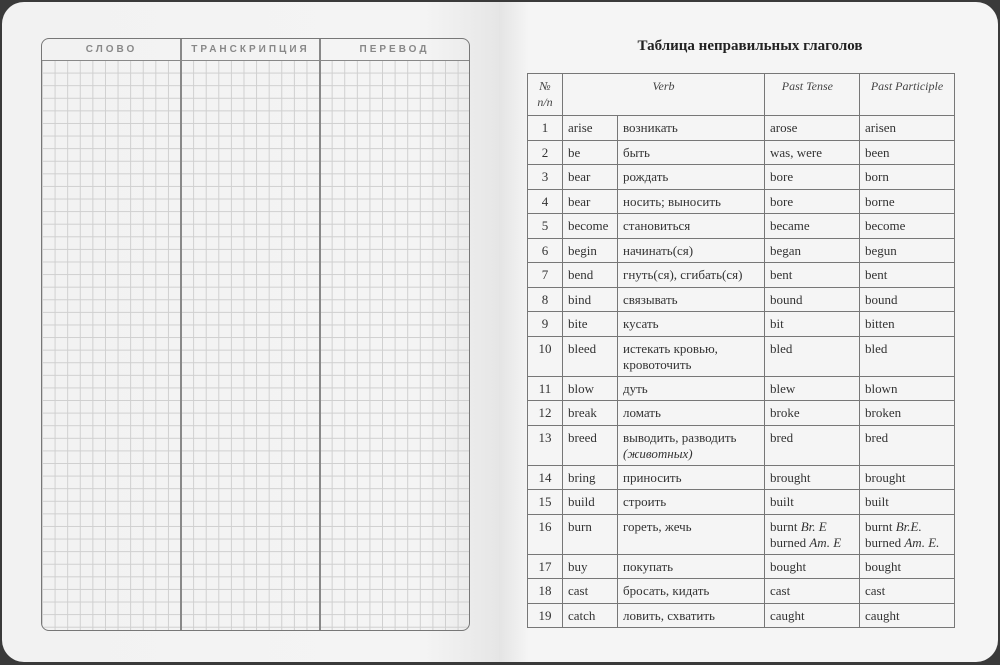 The image size is (1000, 665). I want to click on cell-text: начинать(ся), so click(658, 250).